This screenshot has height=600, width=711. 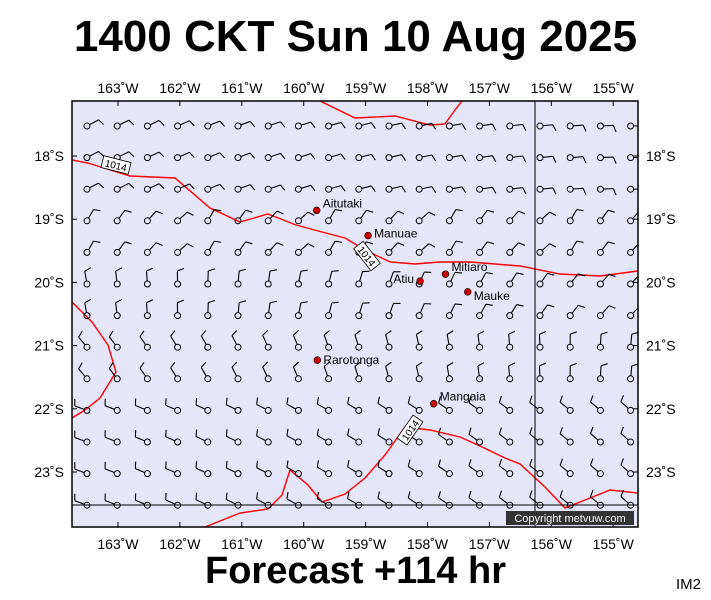 What do you see at coordinates (342, 203) in the screenshot?
I see `place-label: Aitutaki` at bounding box center [342, 203].